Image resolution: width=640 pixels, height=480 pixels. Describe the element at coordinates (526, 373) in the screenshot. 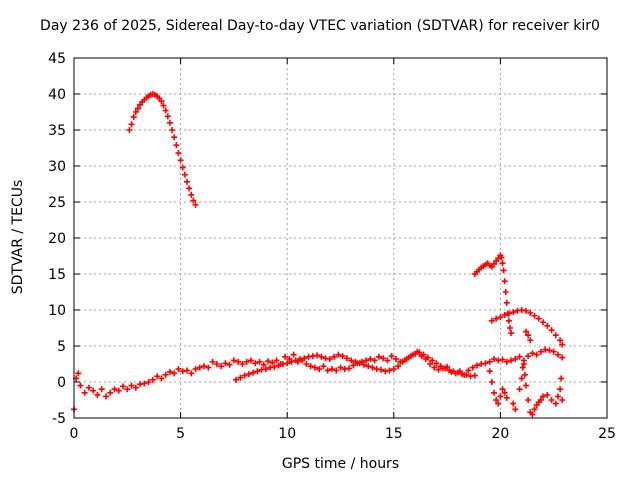

I see `series-late-scatter` at that location.